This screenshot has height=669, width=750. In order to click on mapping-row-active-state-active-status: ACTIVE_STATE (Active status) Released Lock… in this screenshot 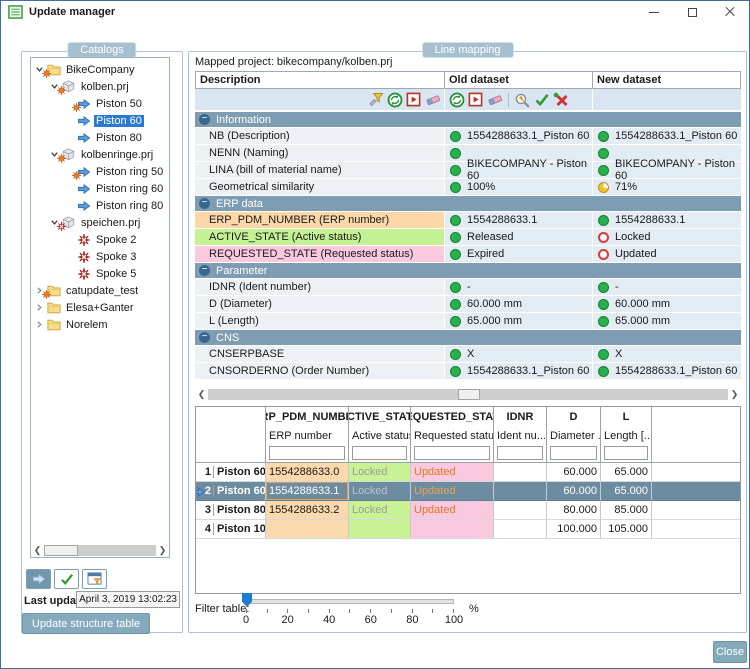, I will do `click(468, 237)`.